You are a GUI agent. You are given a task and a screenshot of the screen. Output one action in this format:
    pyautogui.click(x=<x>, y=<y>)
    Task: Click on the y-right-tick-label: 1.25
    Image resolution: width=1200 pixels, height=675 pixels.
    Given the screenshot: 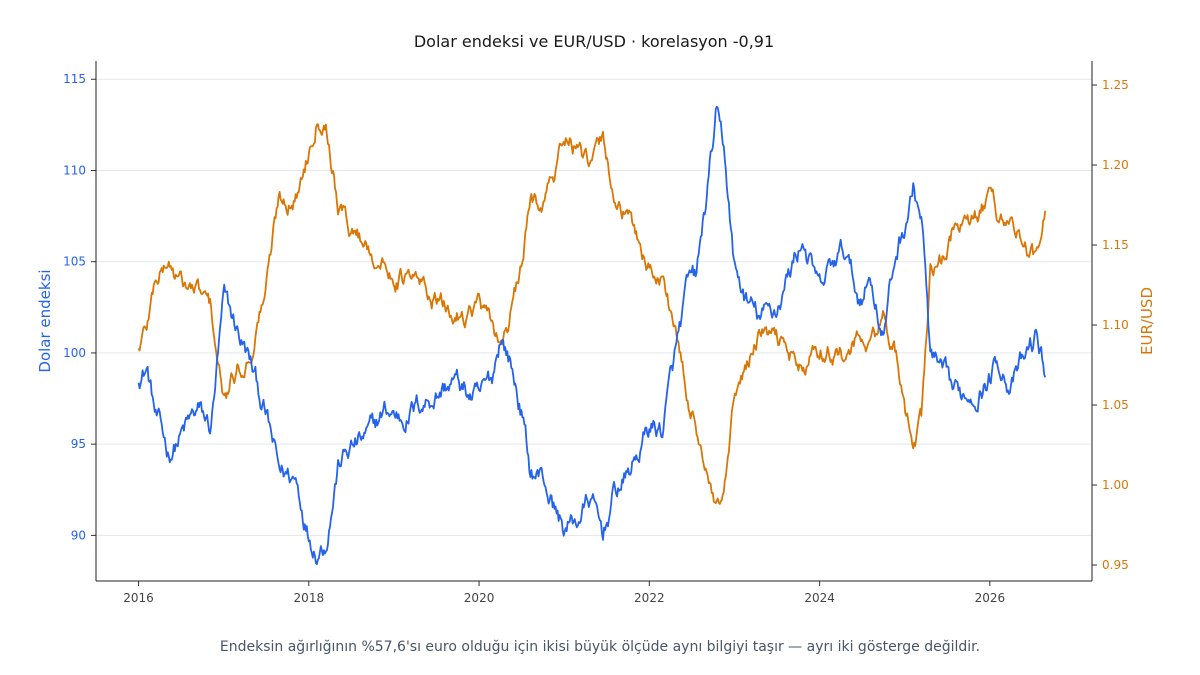 What is the action you would take?
    pyautogui.click(x=1115, y=85)
    